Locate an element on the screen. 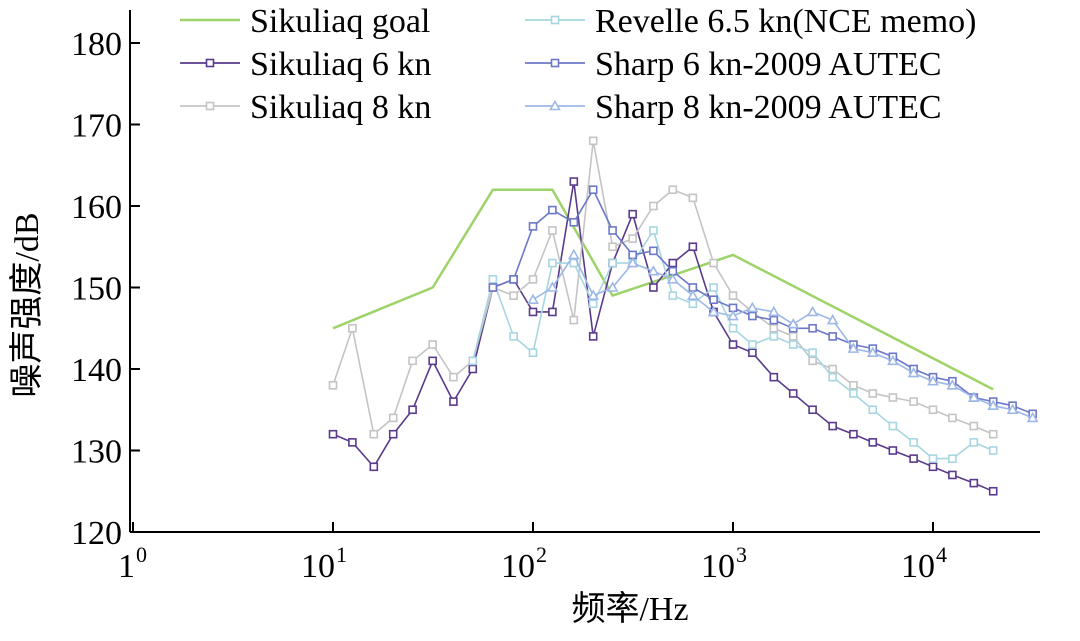 This screenshot has width=1080, height=641. y-tick-label: 180 is located at coordinates (96, 44).